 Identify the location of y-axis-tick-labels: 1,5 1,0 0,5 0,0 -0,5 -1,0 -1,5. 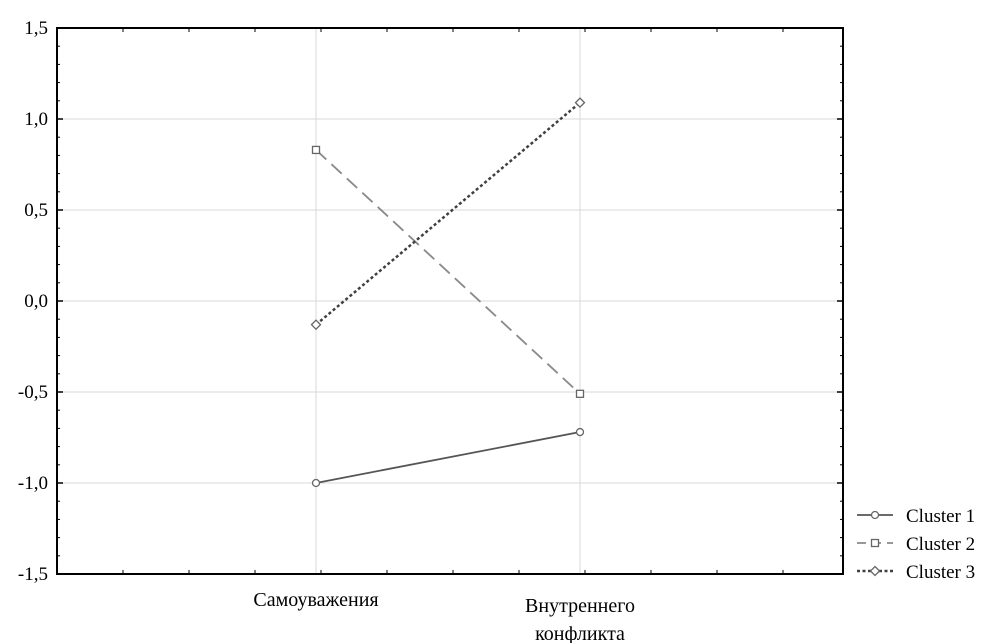
(33, 301).